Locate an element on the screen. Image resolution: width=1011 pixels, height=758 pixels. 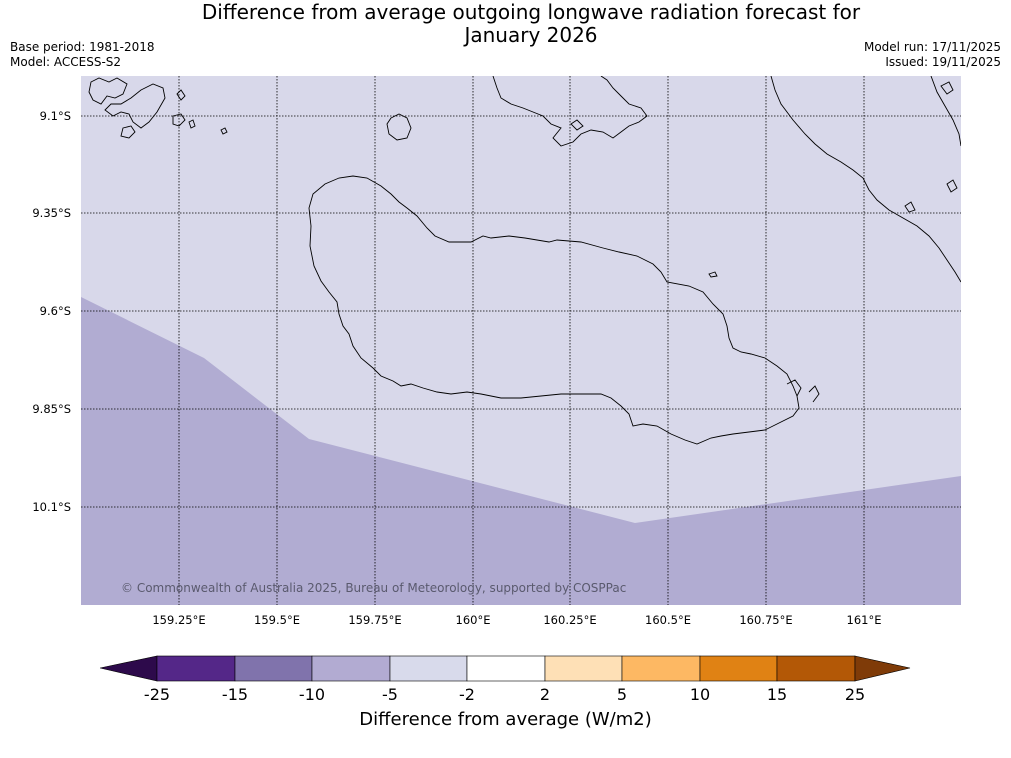
colorbar-min-arrow is located at coordinates (129, 668).